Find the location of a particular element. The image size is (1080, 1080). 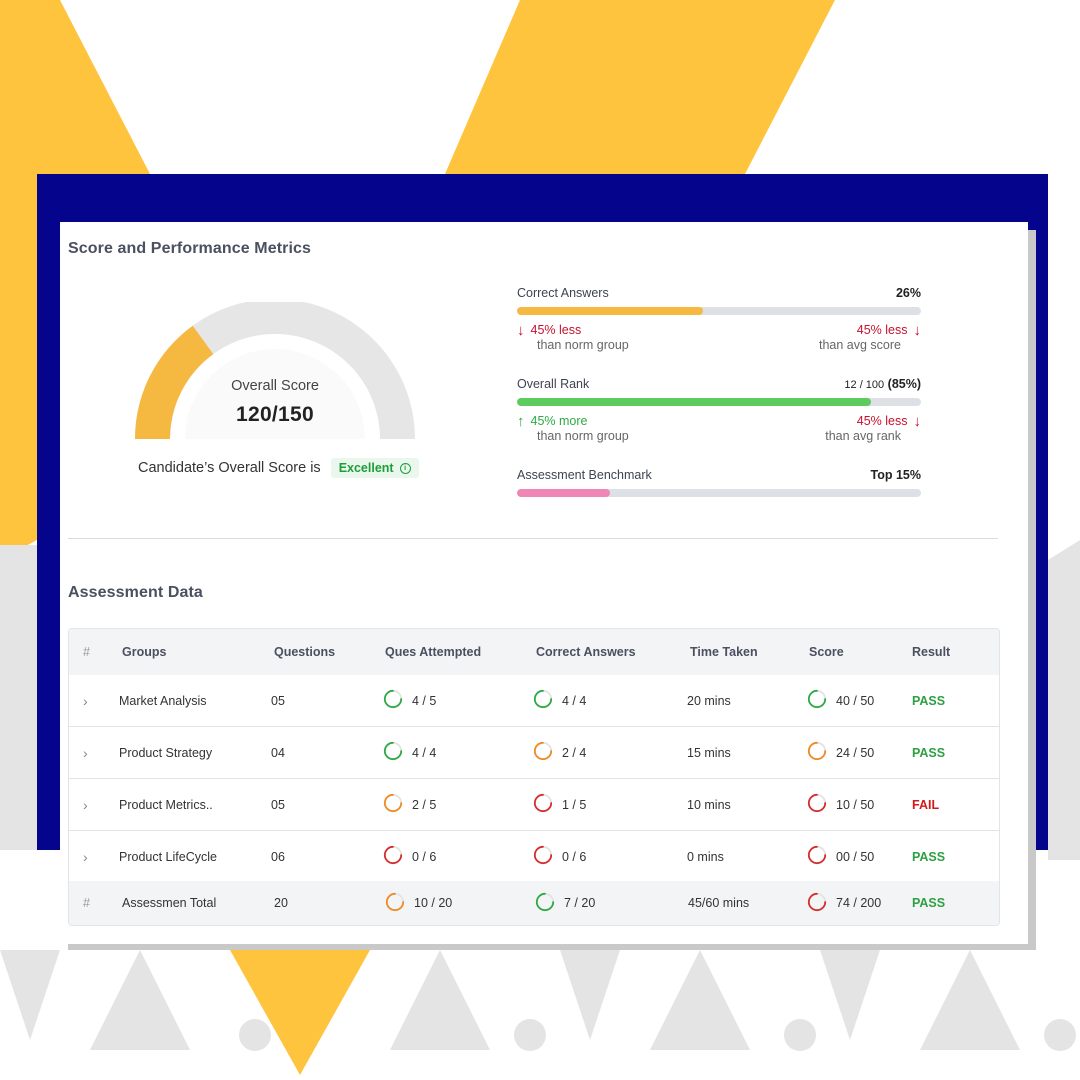

overall-score-gauge: Overall Score 120/150 is located at coordinates (275, 373).